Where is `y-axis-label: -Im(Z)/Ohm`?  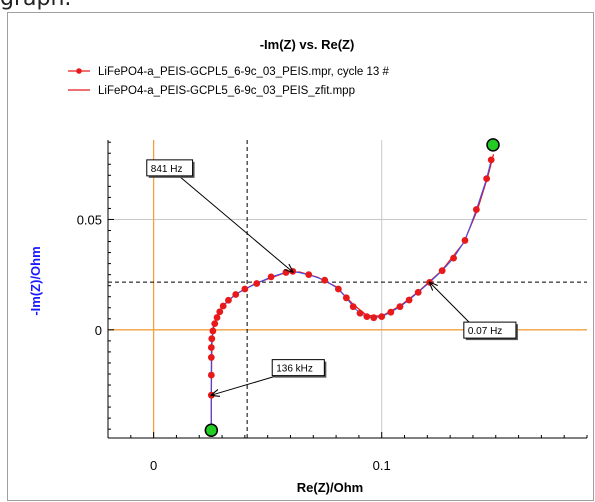 y-axis-label: -Im(Z)/Ohm is located at coordinates (35, 280).